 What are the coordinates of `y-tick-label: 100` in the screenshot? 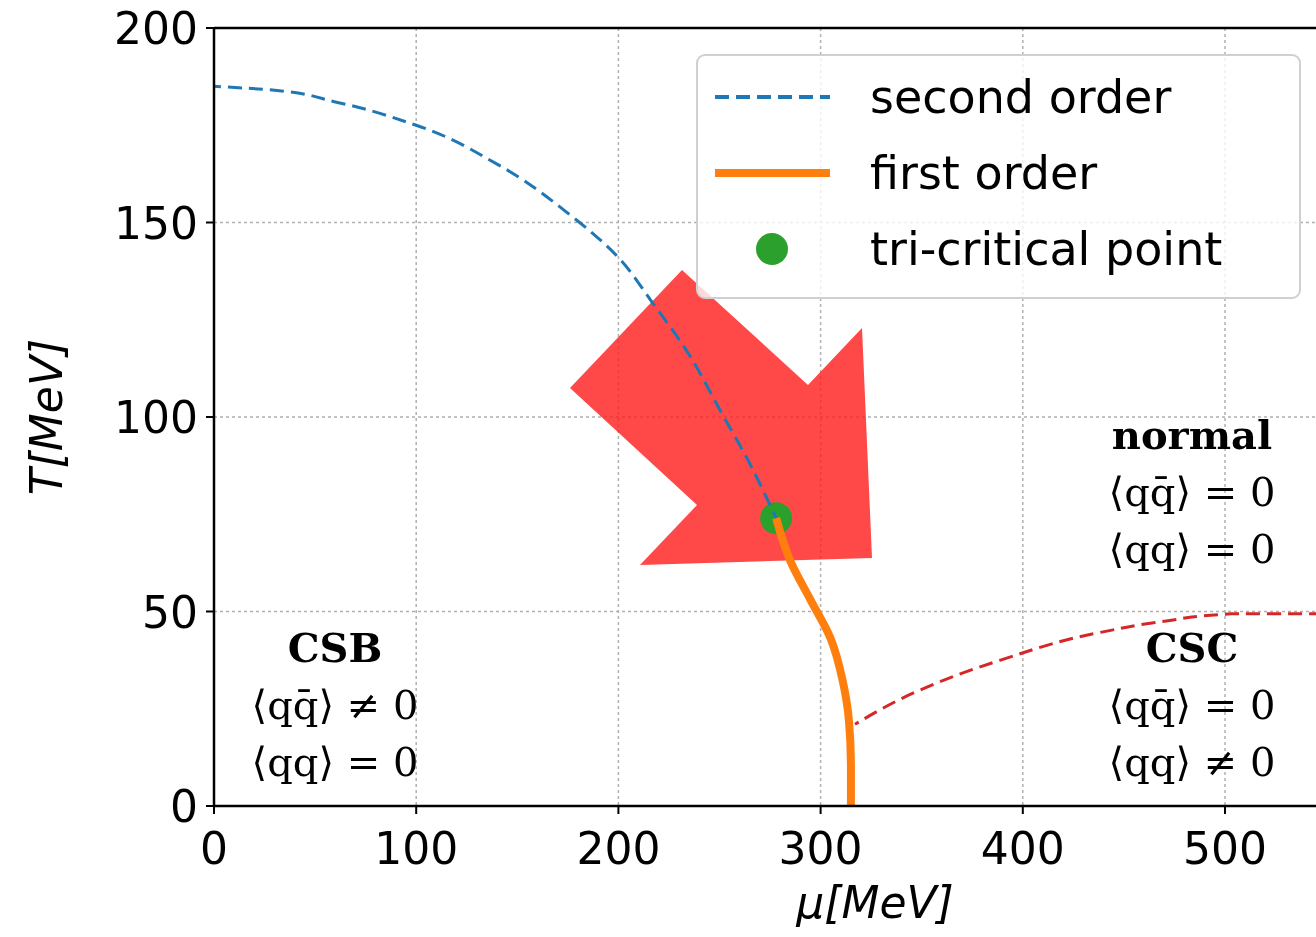 It's located at (156, 417).